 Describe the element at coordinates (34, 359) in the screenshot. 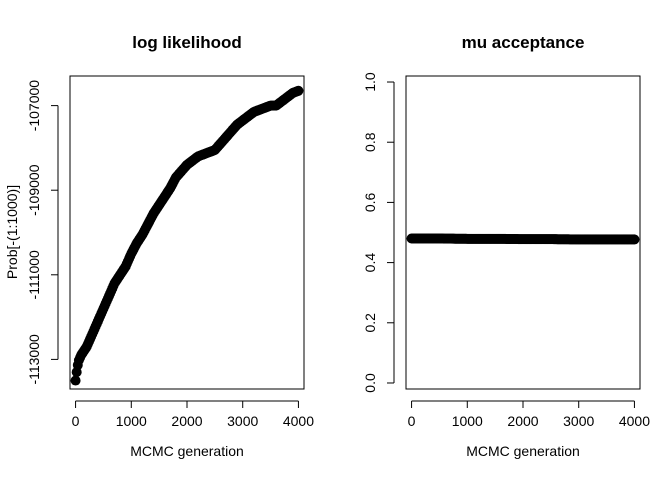

I see `y-tick-label: -113000` at that location.